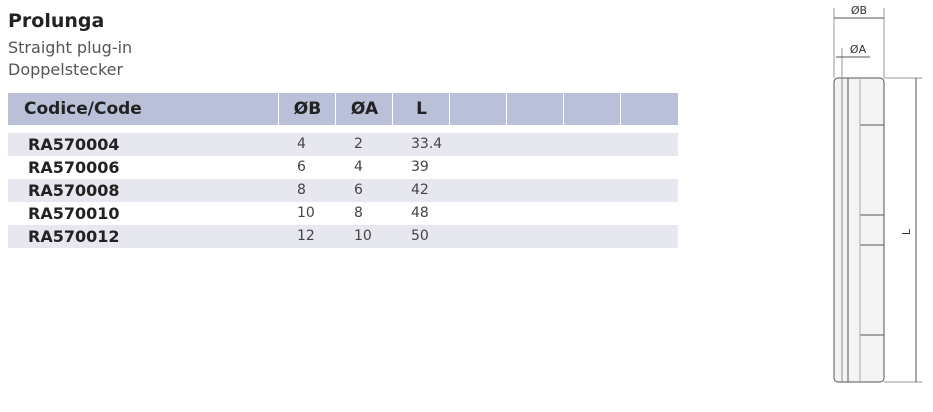  I want to click on table-header: Codice/Code ØB ØA L, so click(343, 109).